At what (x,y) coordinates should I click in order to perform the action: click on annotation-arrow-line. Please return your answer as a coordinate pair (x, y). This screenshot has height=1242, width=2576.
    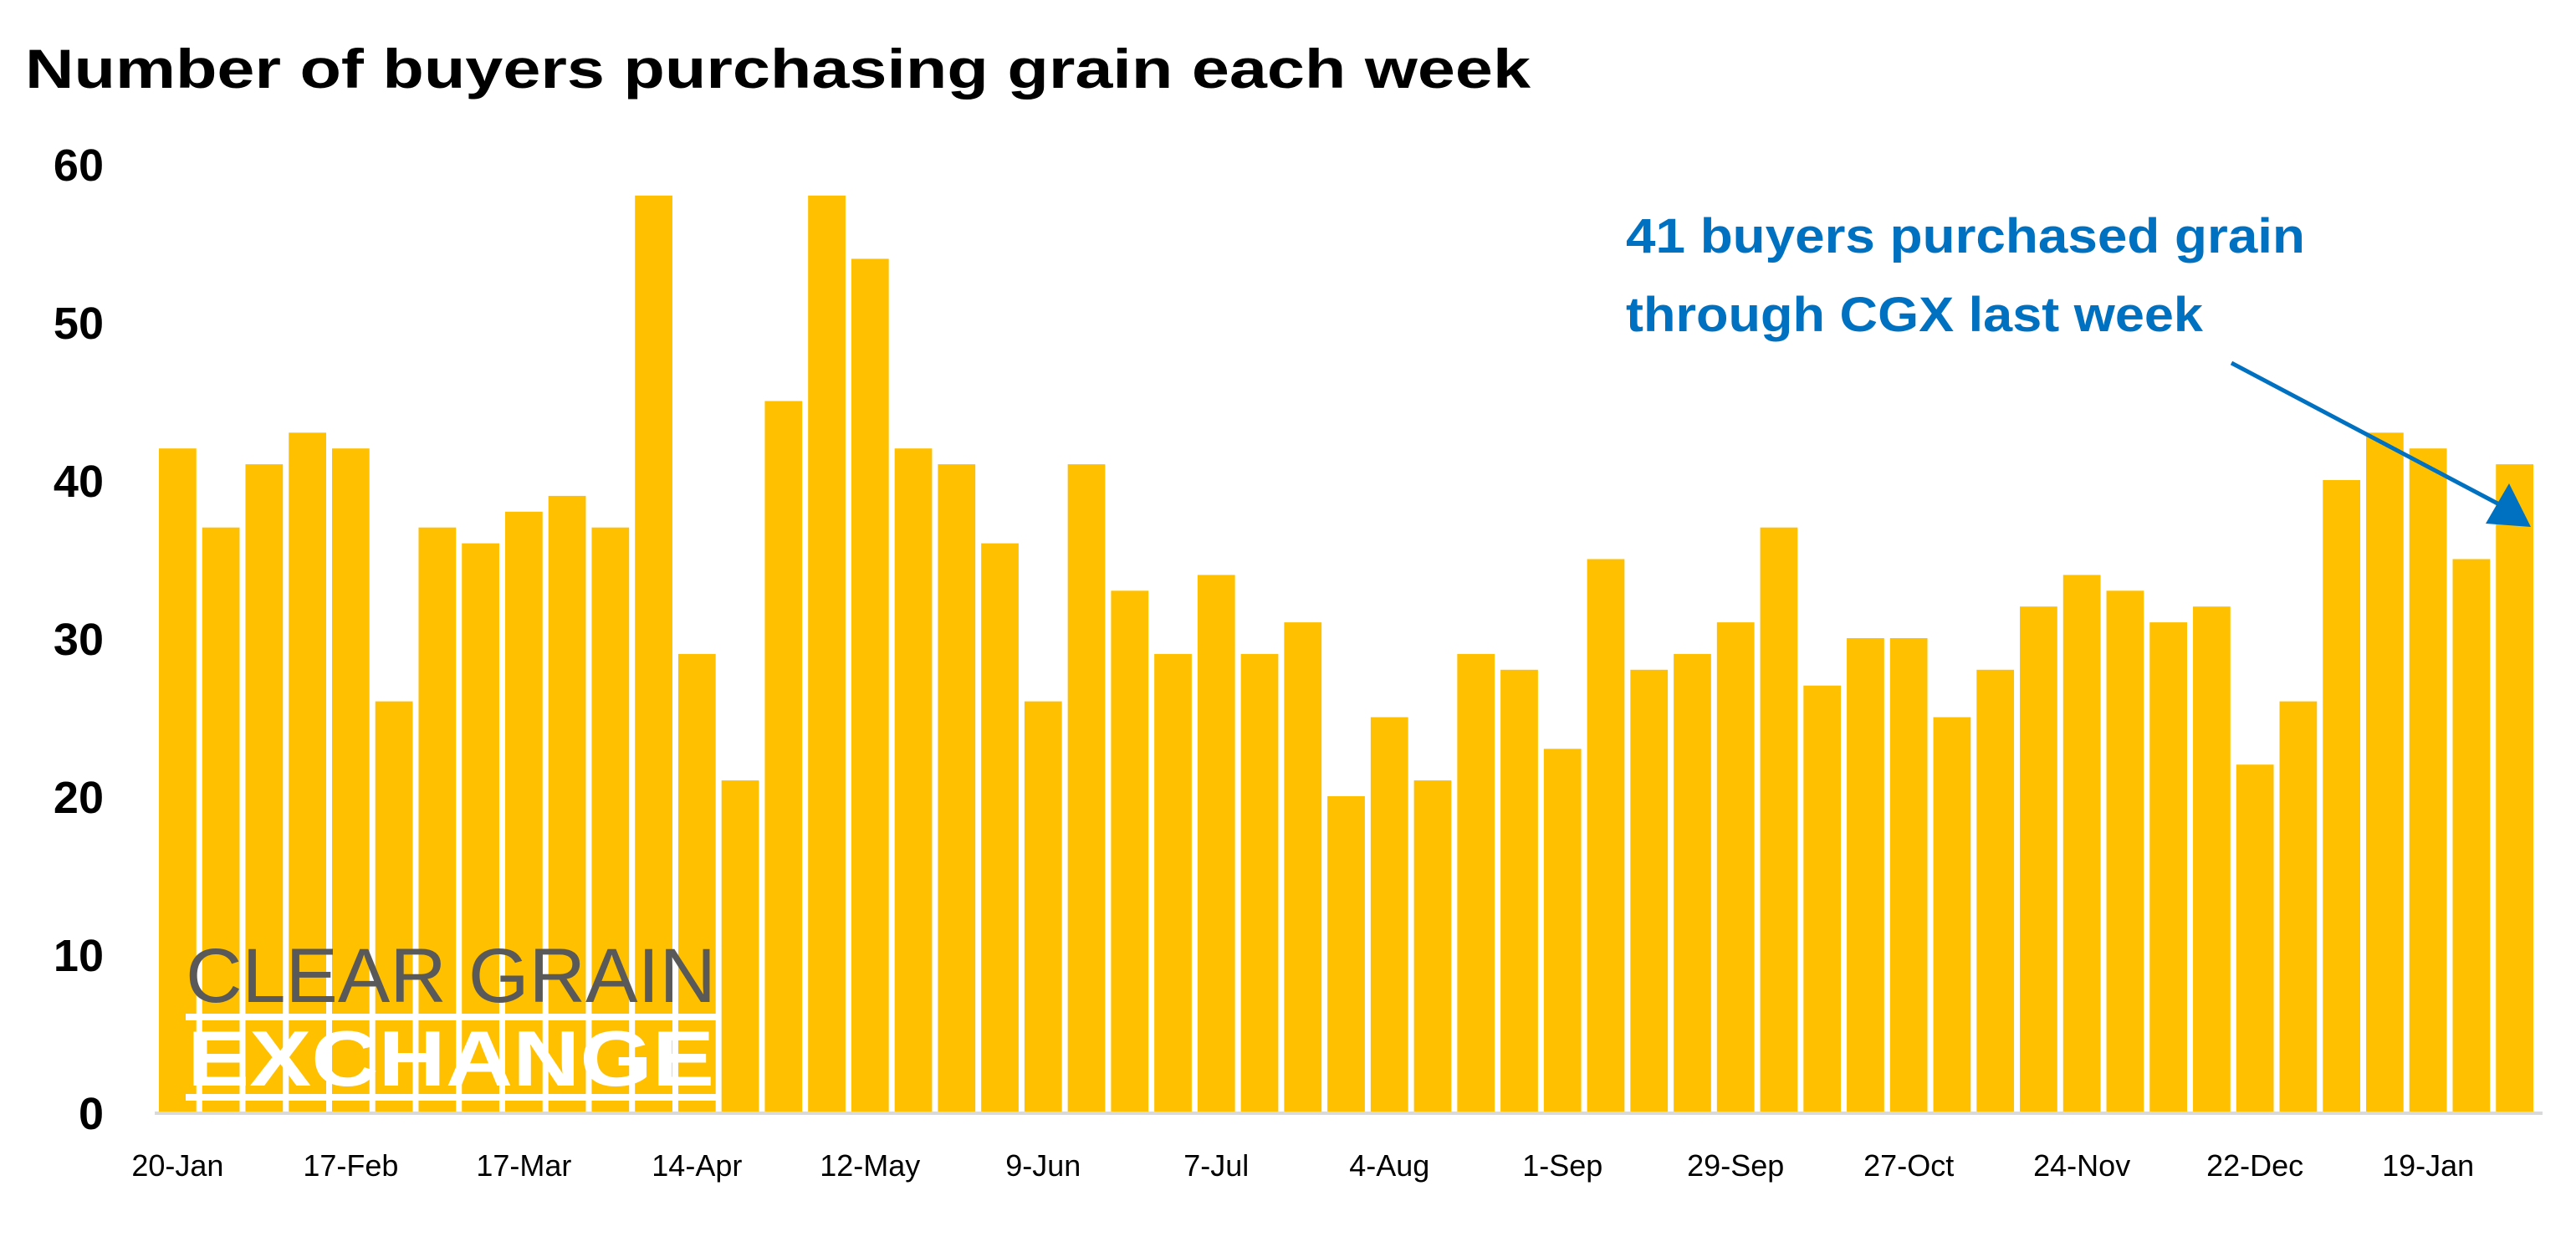
    Looking at the image, I should click on (2366, 434).